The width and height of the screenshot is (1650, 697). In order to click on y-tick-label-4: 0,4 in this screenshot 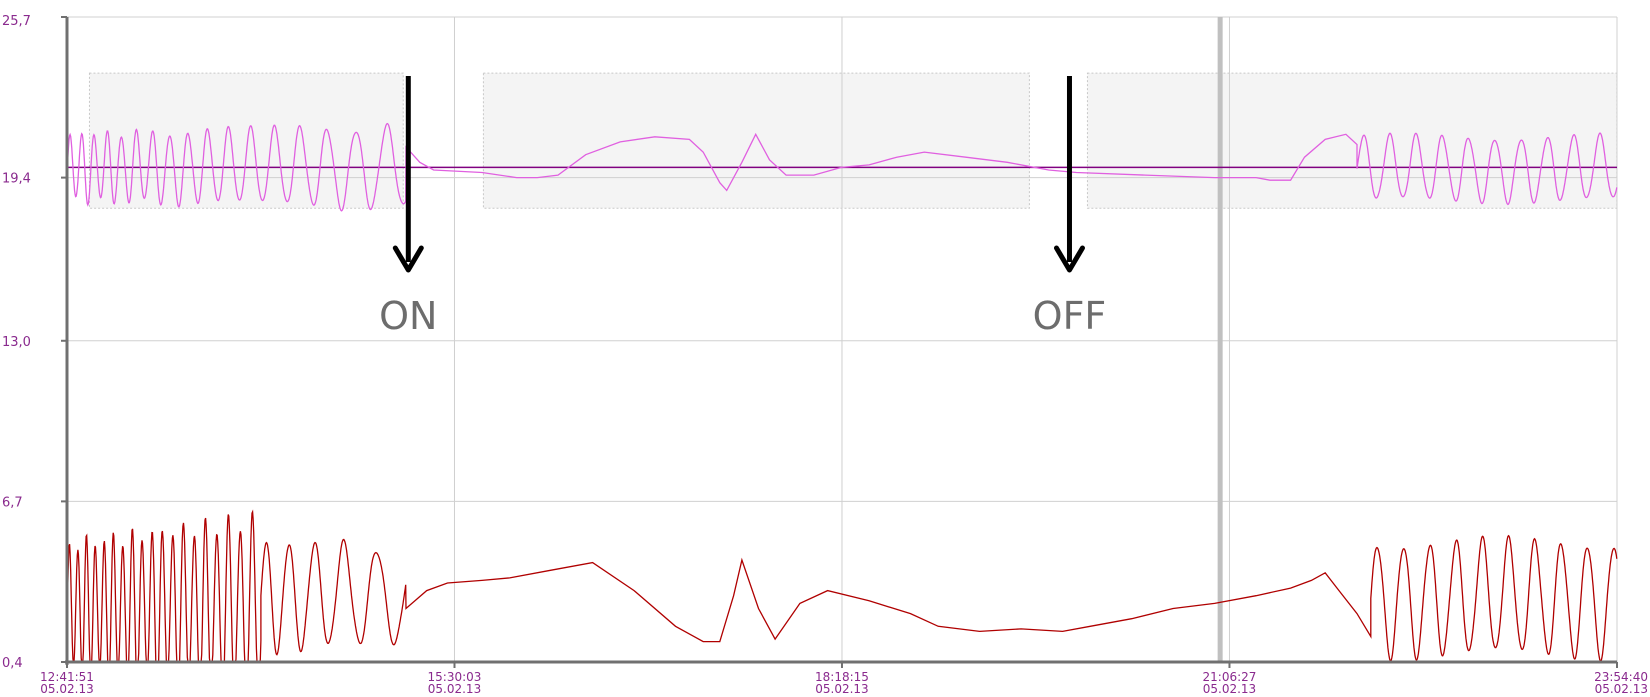, I will do `click(12, 663)`.